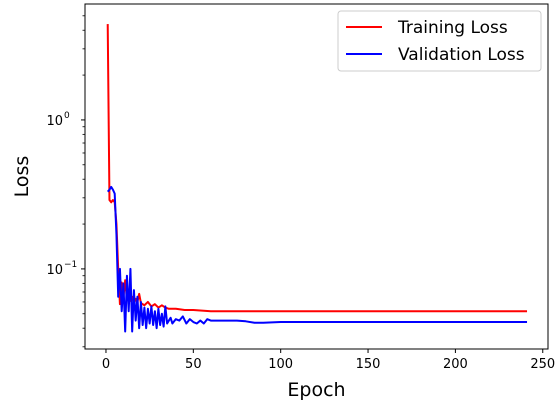  I want to click on x-axis-ticks: 0 50 100 150 200 250, so click(328, 360).